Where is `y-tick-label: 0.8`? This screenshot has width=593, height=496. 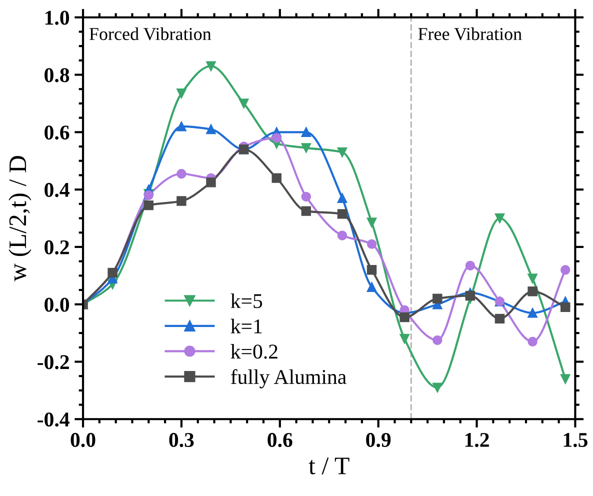
y-tick-label: 0.8 is located at coordinates (57, 75).